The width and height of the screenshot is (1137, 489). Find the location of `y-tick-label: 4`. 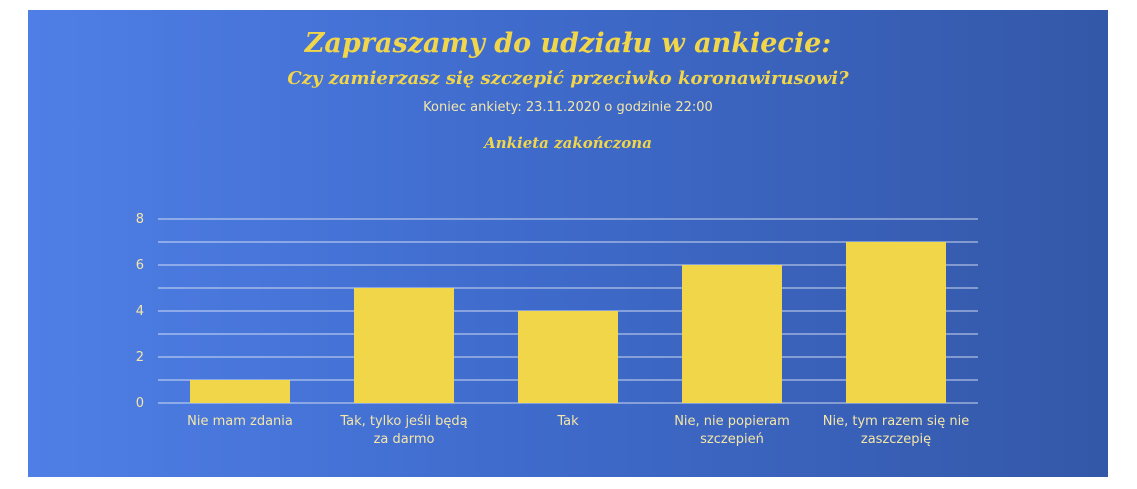

y-tick-label: 4 is located at coordinates (140, 311).